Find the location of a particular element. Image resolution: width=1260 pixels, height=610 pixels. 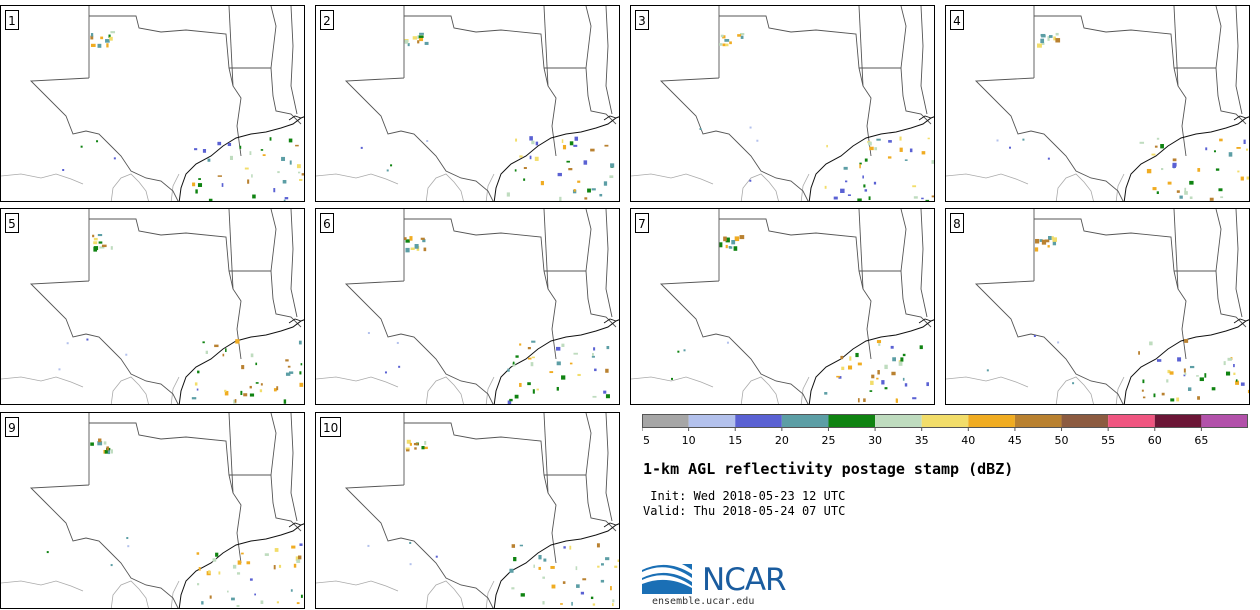

member-panel: 4 is located at coordinates (1097, 103).